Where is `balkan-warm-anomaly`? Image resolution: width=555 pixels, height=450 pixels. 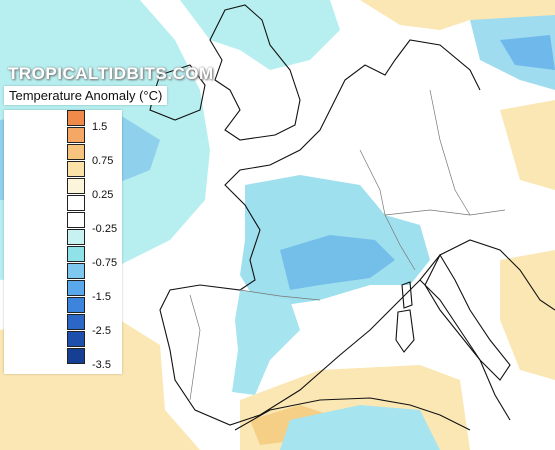 balkan-warm-anomaly is located at coordinates (527, 315).